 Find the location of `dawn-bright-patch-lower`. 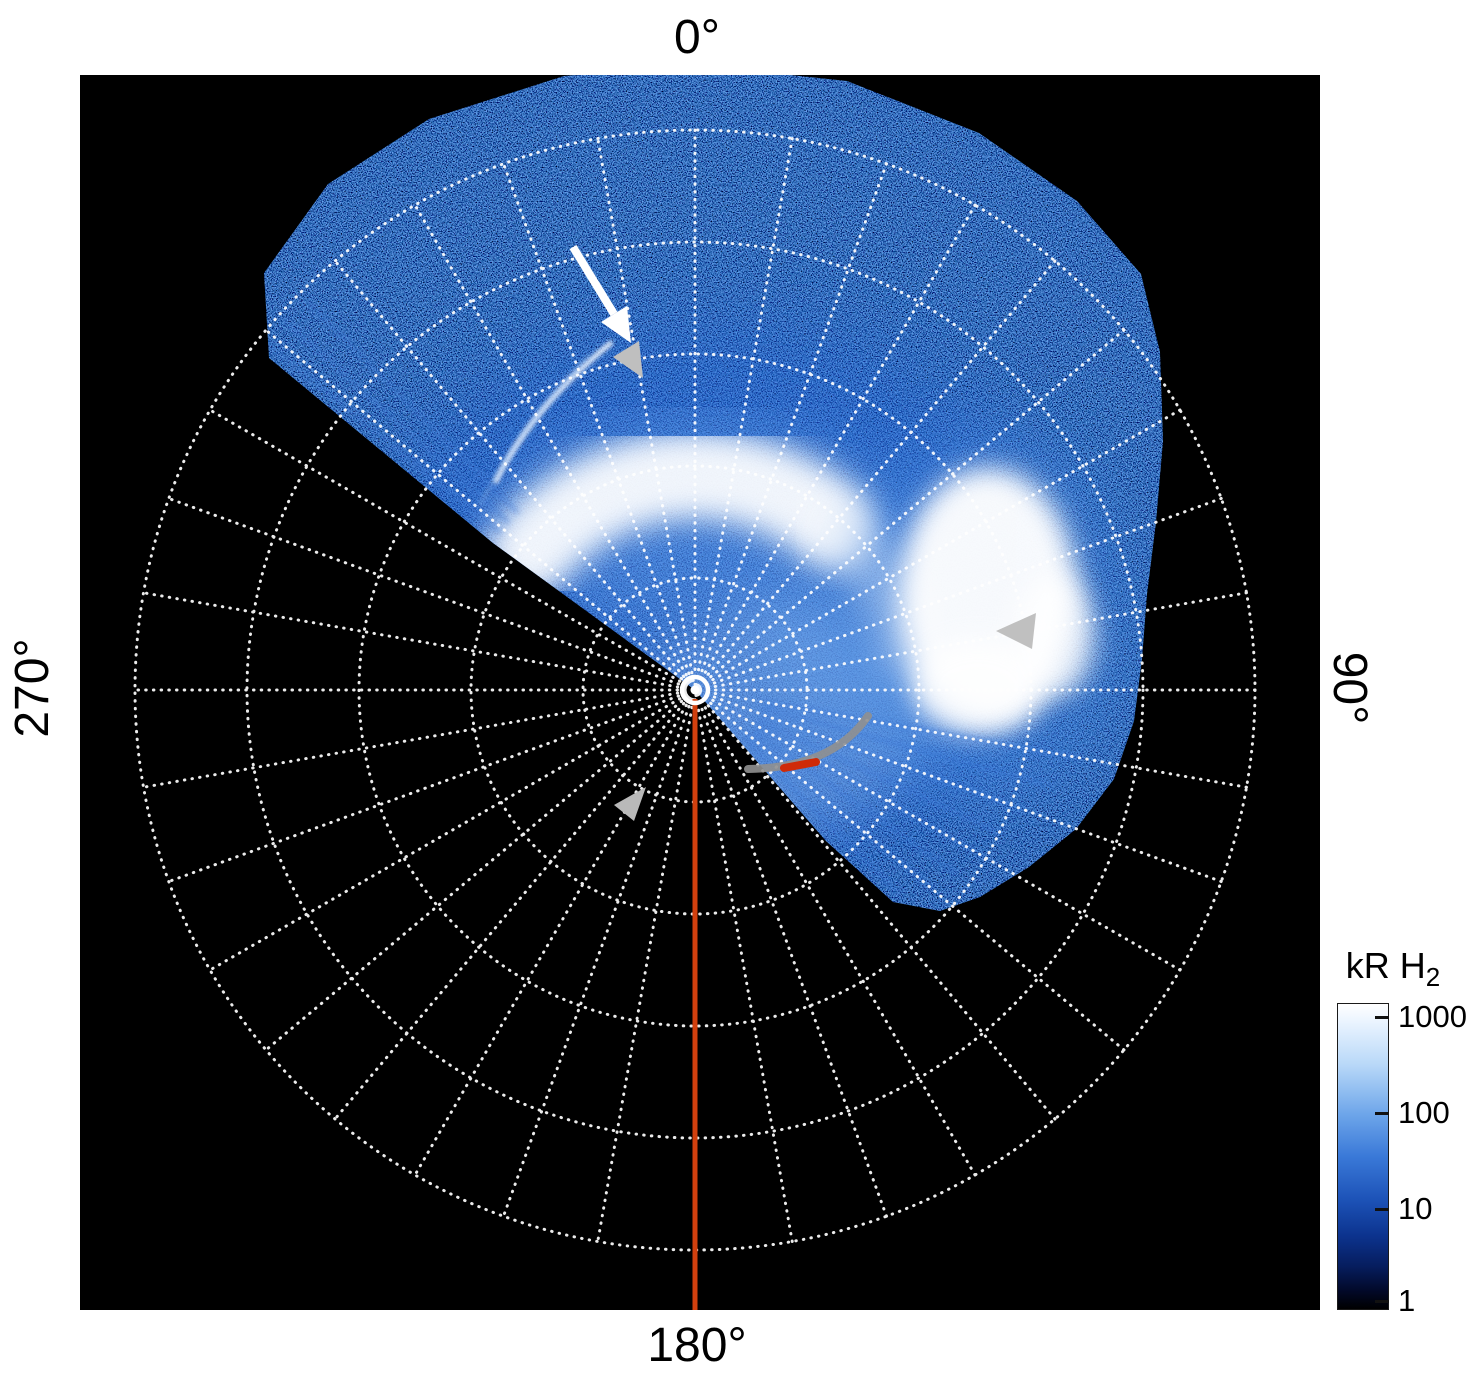

dawn-bright-patch-lower is located at coordinates (978, 687).